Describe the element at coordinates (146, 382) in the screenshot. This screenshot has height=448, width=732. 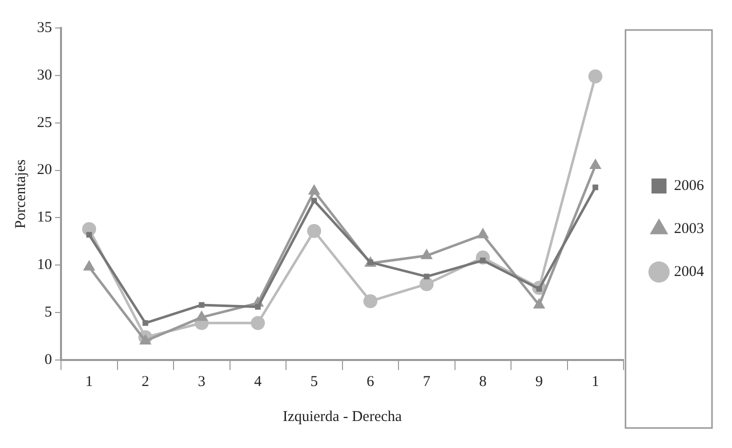
I see `x-tick-label: 2` at that location.